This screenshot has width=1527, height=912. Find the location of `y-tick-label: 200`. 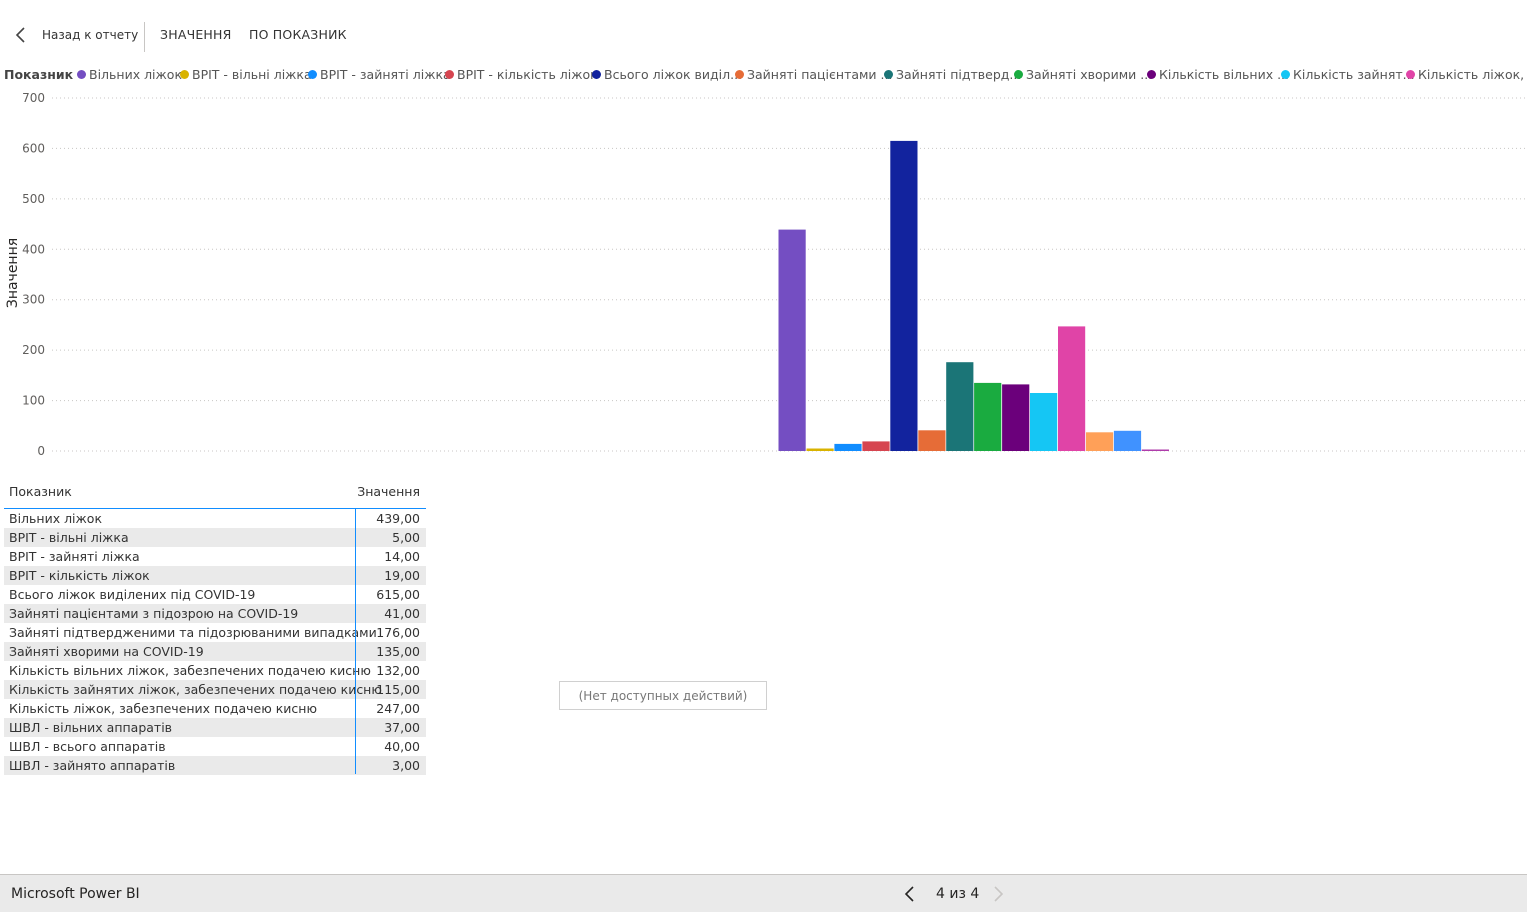

y-tick-label: 200 is located at coordinates (33, 350).